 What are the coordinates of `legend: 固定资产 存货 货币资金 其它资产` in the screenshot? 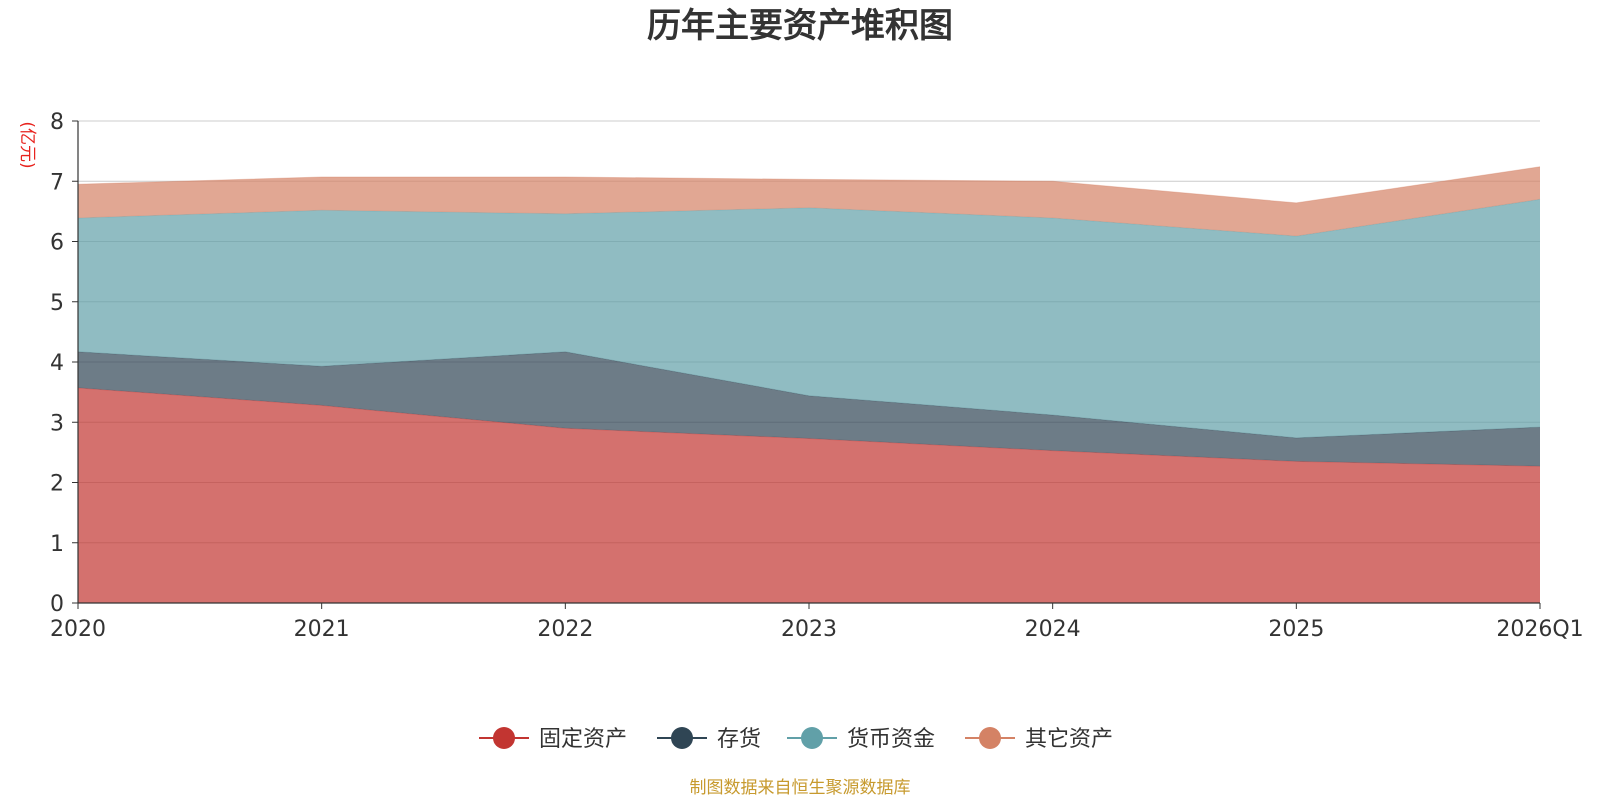 It's located at (796, 739).